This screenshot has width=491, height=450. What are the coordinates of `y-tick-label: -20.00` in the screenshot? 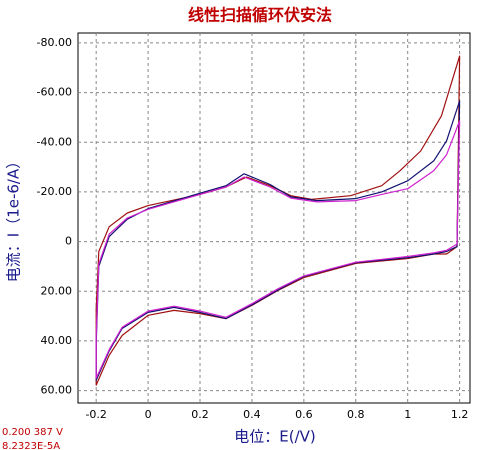 It's located at (54, 191).